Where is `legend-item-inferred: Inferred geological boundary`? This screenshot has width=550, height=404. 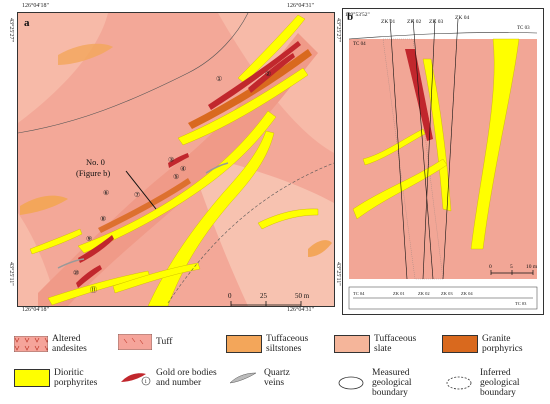 legend-item-inferred: Inferred geological boundary is located at coordinates (481, 383).